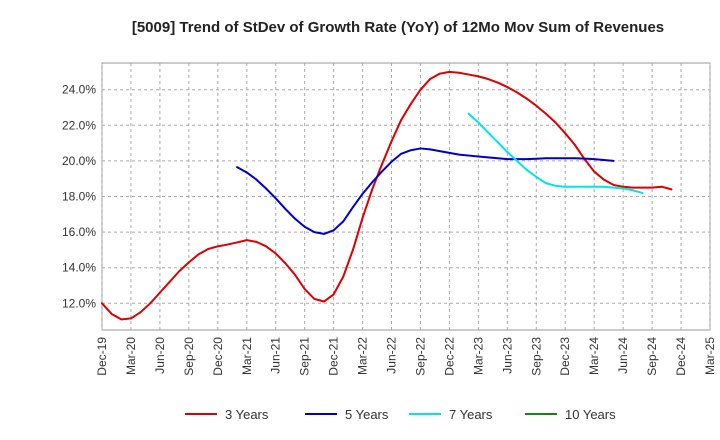  I want to click on y-tick-label: 14.0%, so click(79, 268).